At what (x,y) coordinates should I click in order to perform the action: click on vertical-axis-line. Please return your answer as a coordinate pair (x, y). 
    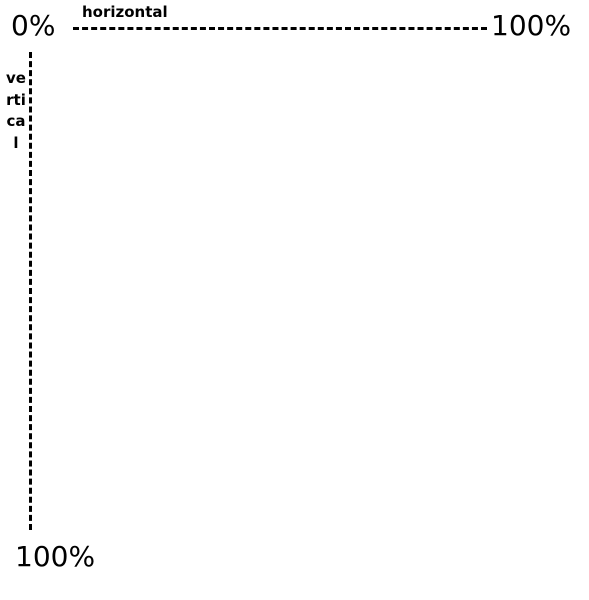
    Looking at the image, I should click on (30, 291).